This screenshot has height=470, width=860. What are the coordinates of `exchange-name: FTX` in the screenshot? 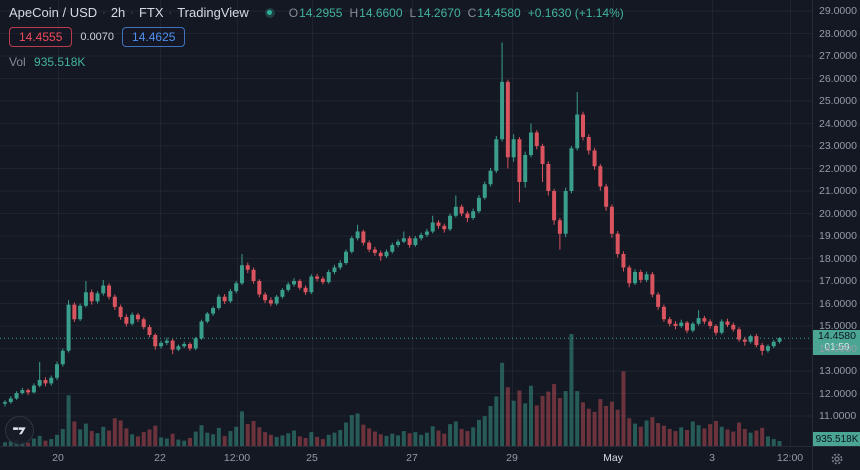 It's located at (151, 12).